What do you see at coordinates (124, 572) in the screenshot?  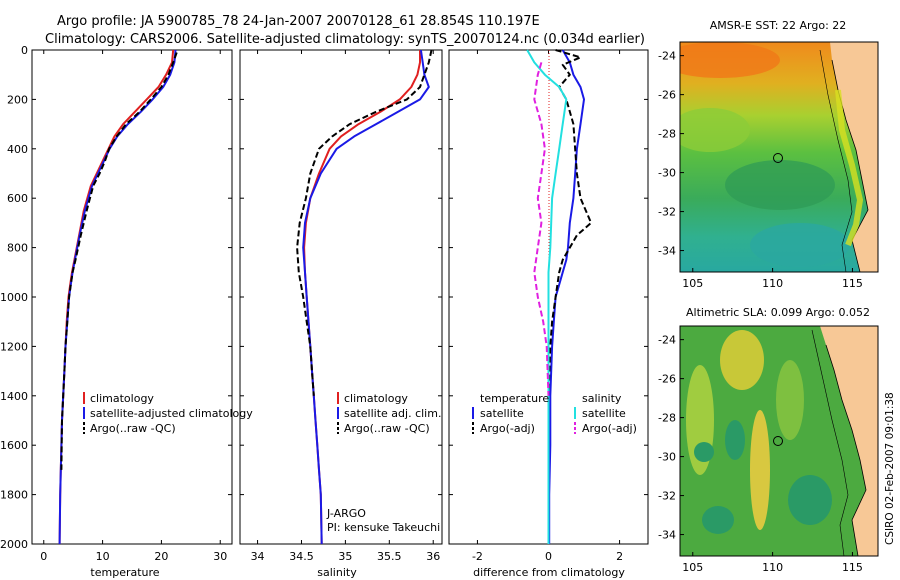 I see `temperature-xlabel: temperature` at bounding box center [124, 572].